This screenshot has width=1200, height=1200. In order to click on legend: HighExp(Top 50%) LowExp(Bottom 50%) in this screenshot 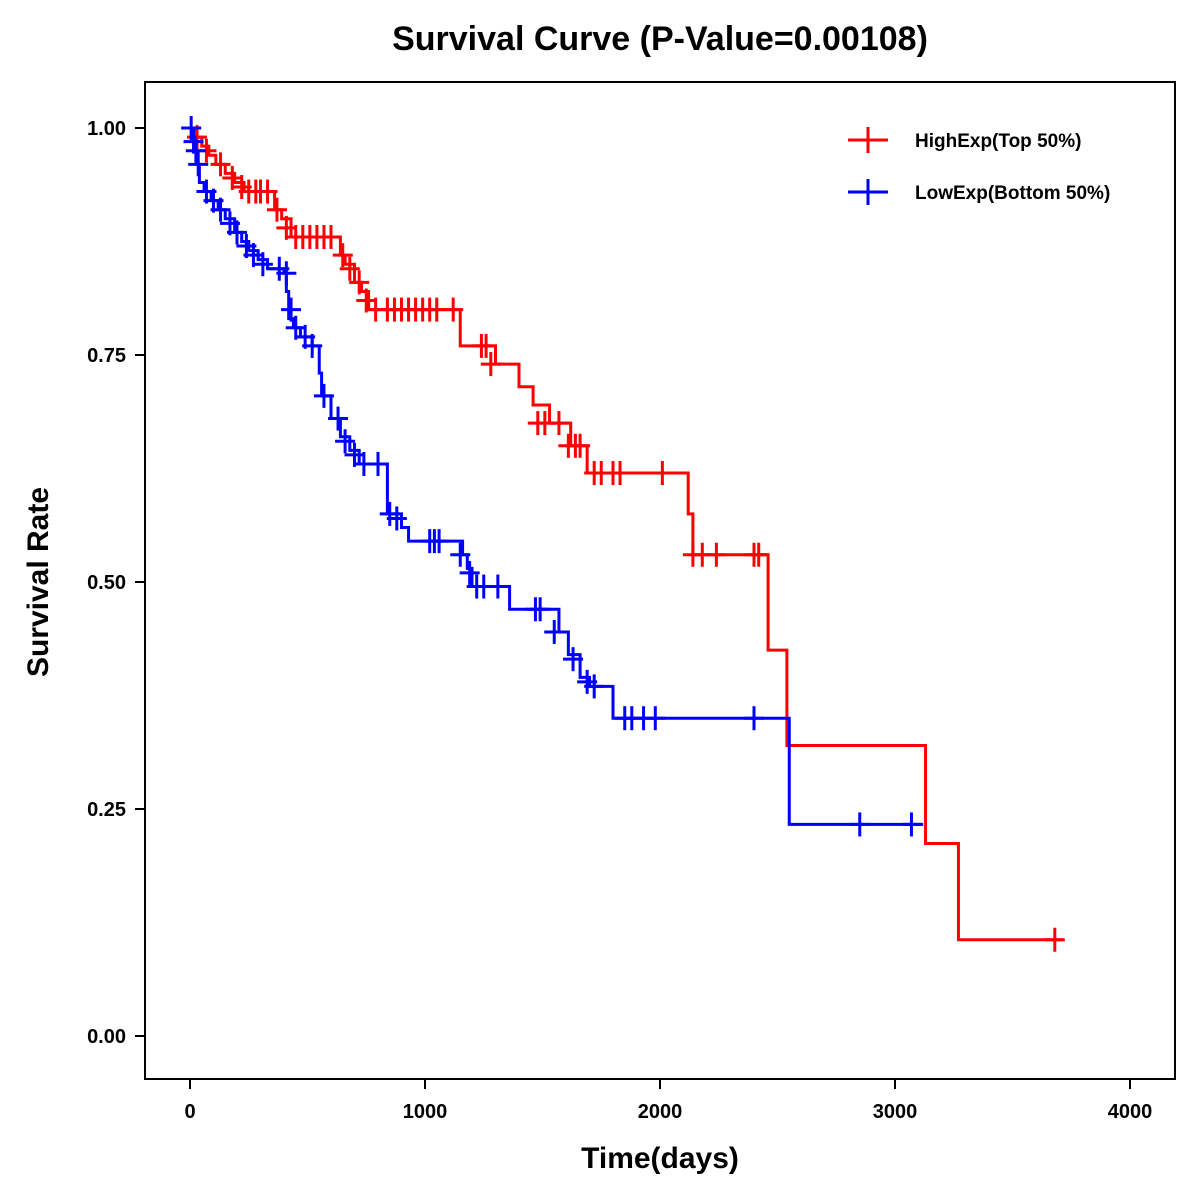, I will do `click(979, 166)`.